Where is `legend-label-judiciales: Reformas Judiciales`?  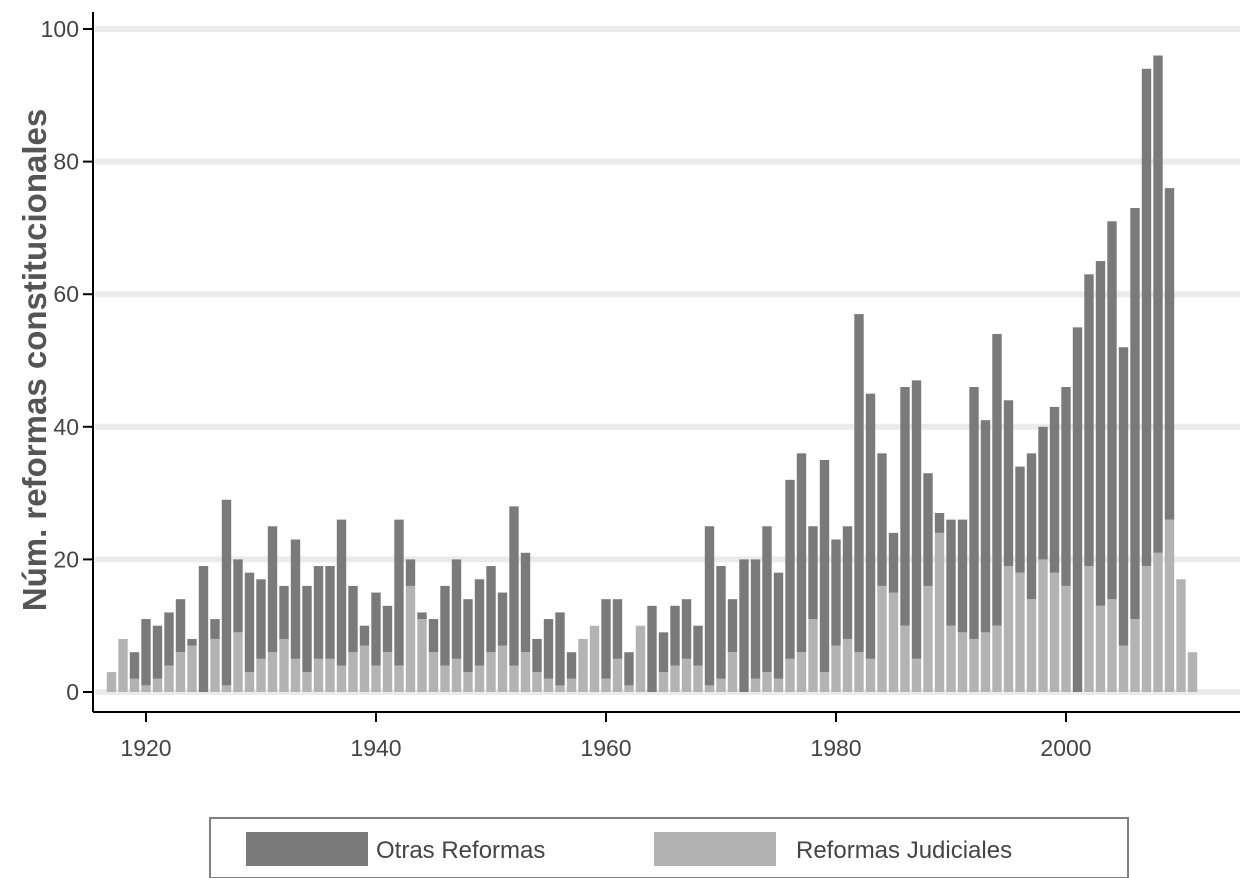
legend-label-judiciales: Reformas Judiciales is located at coordinates (904, 850).